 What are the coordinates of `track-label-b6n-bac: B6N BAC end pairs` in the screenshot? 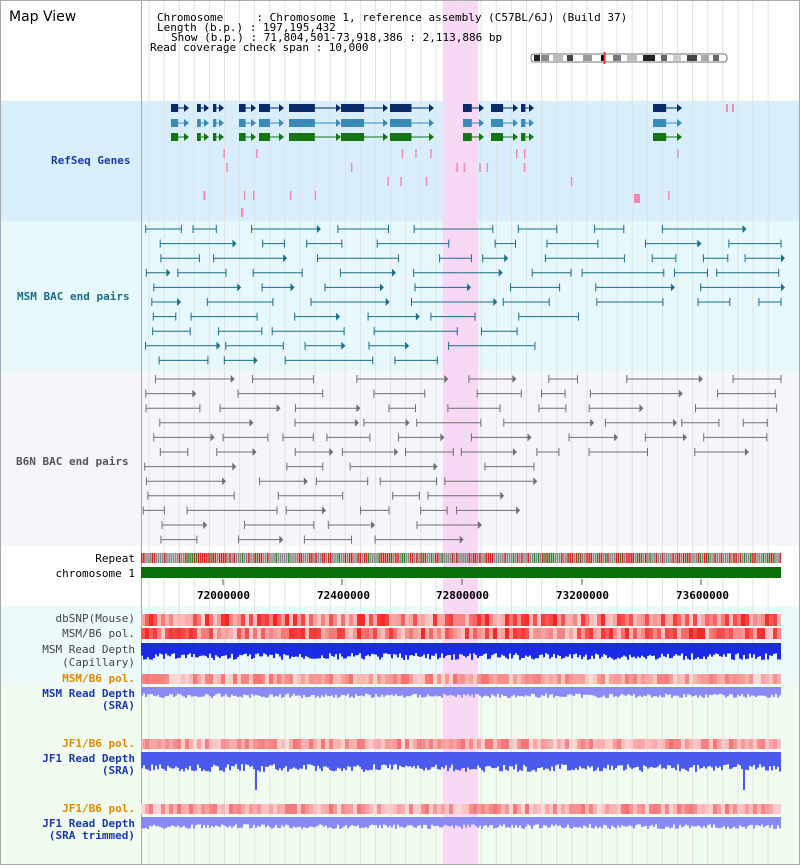 It's located at (72, 461).